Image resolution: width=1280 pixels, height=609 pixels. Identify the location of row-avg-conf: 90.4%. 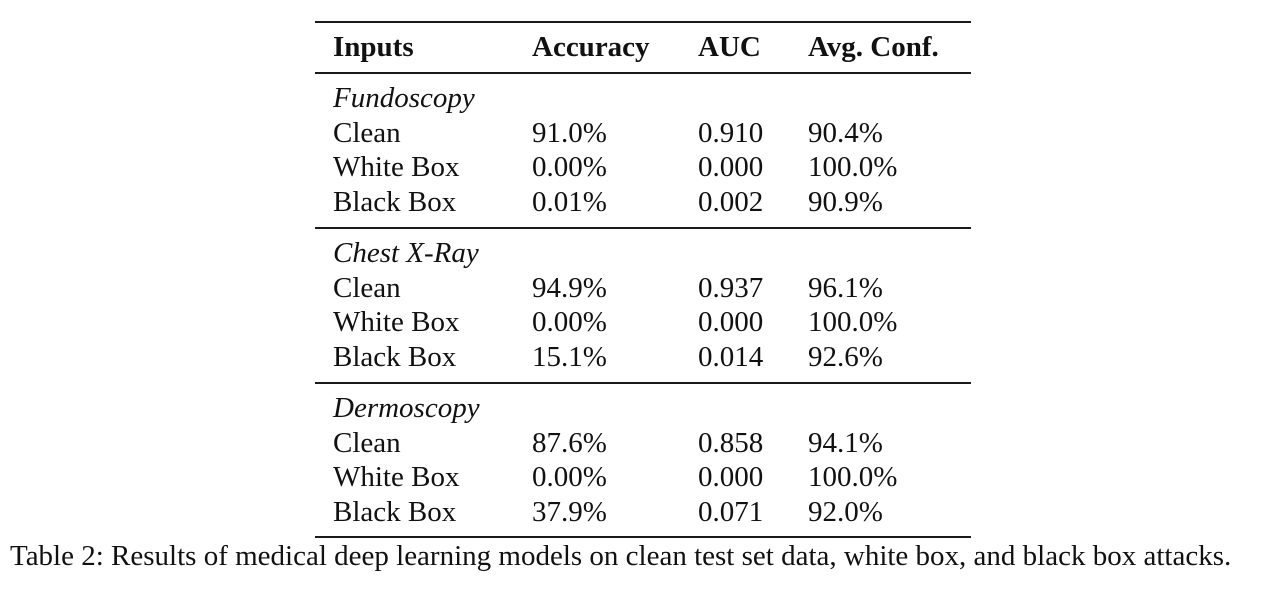
(845, 133).